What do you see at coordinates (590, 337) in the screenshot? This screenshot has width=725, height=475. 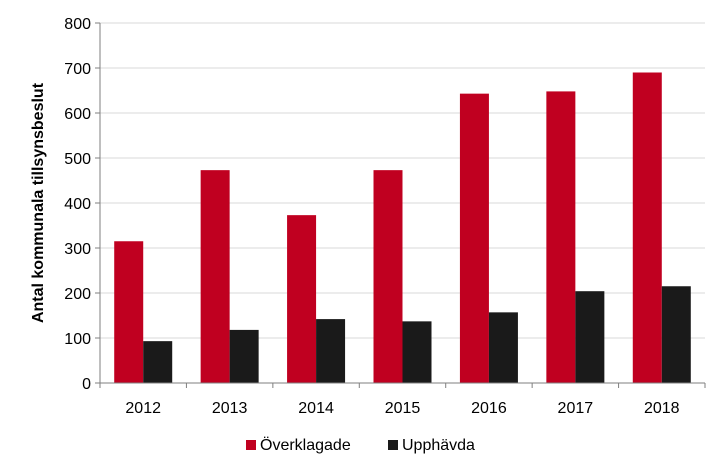 I see `bar-upphavda-2017` at bounding box center [590, 337].